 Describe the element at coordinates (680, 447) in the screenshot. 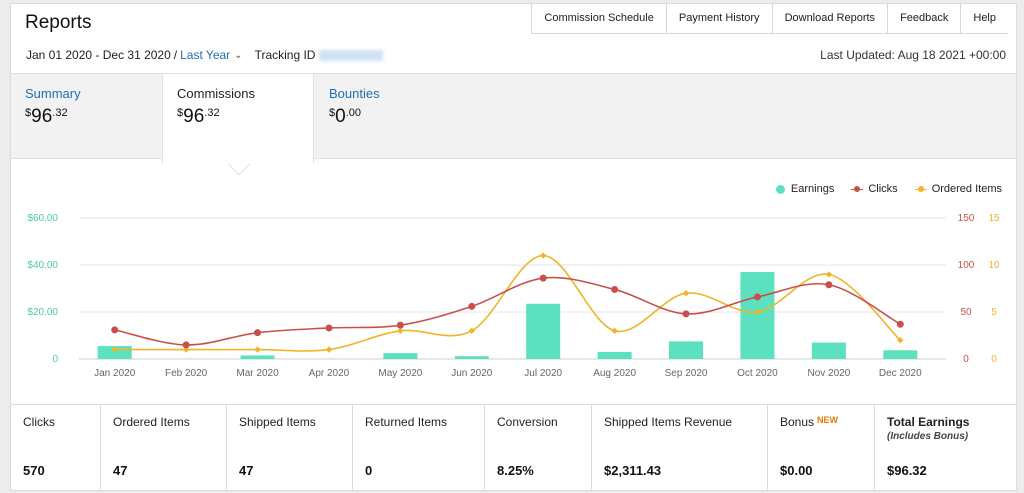

I see `stat-shipped-revenue: Shipped Items Revenue $2,311.43` at that location.